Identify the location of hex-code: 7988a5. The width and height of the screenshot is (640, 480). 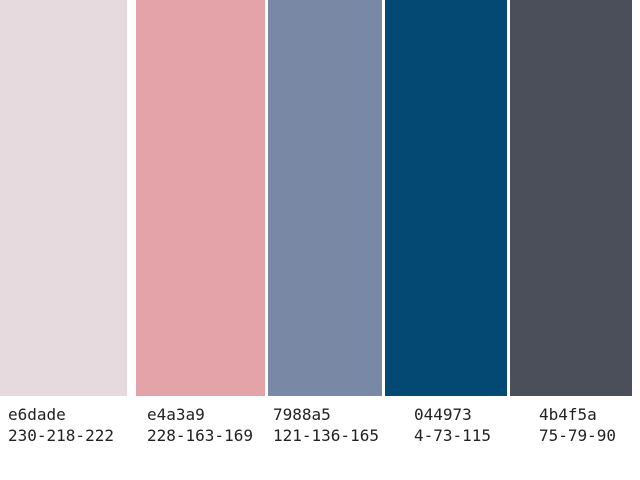
(302, 414).